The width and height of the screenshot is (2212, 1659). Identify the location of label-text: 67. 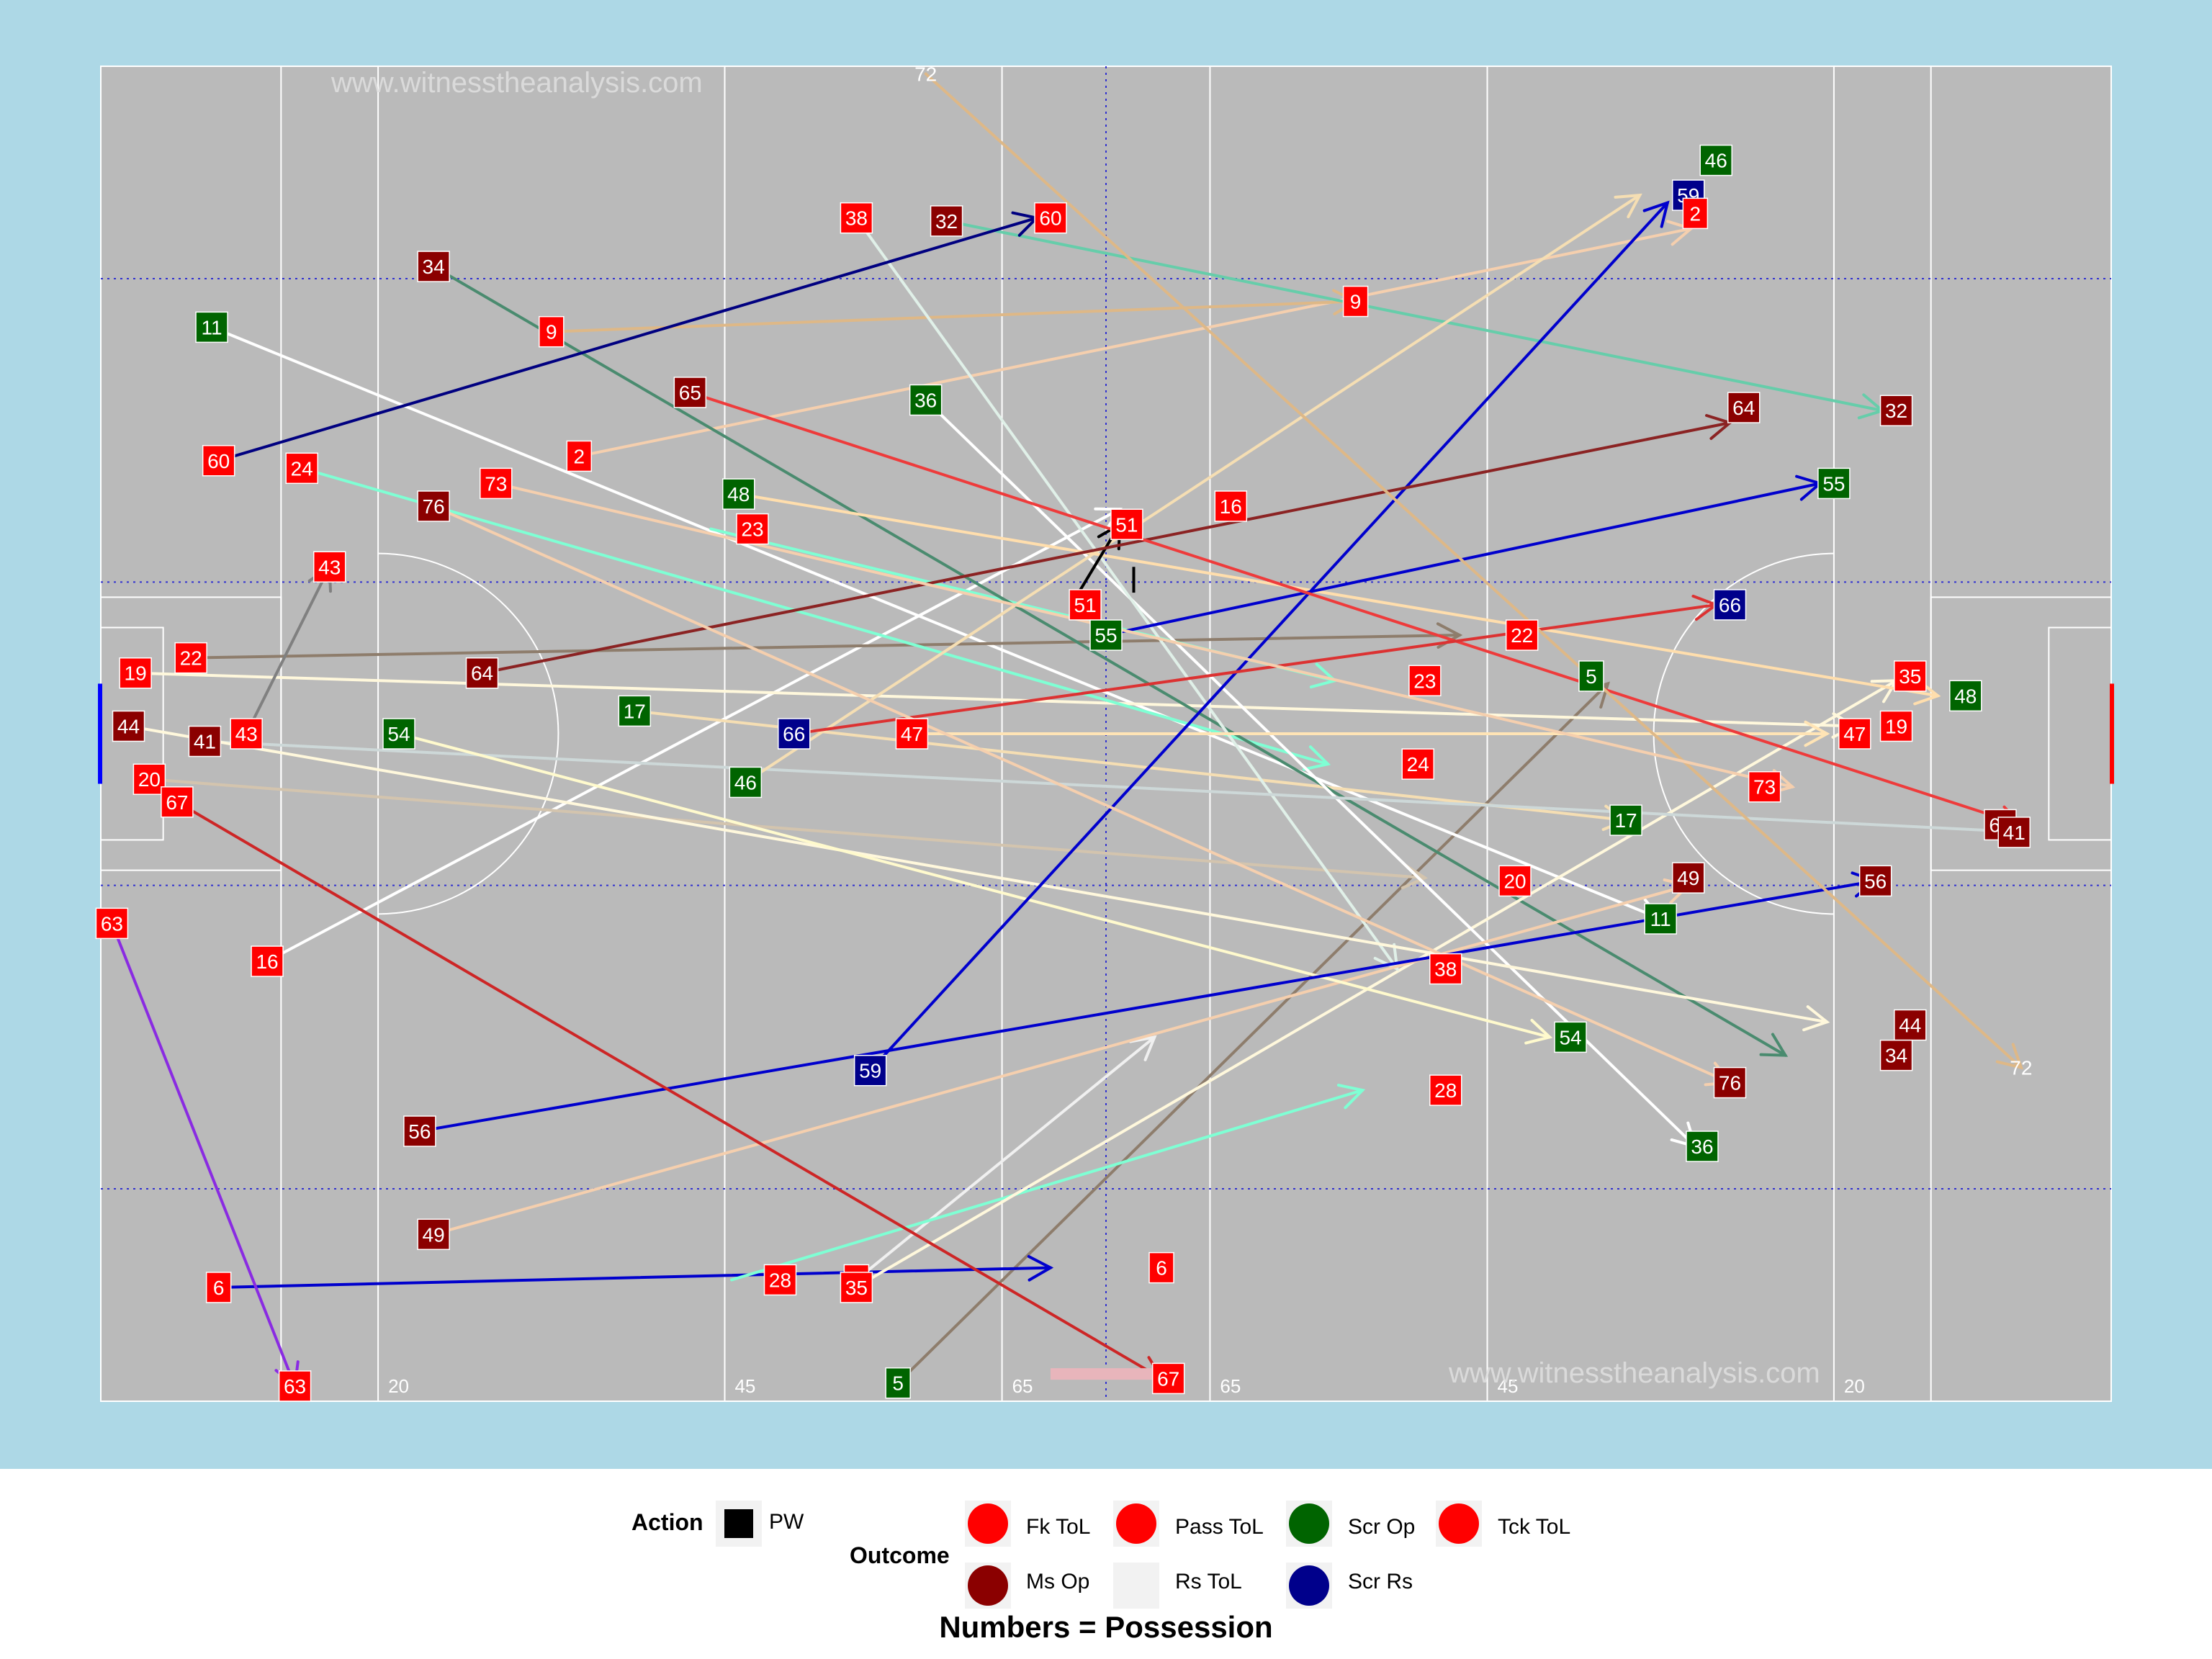
(1168, 1379).